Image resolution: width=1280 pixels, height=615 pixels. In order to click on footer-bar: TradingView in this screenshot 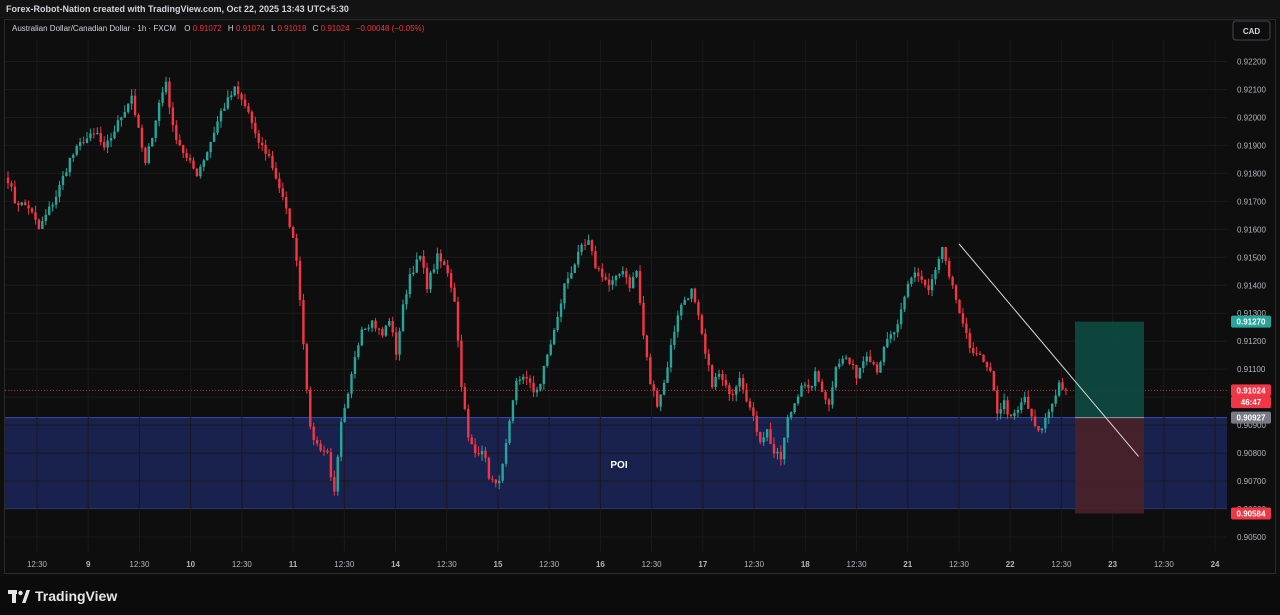, I will do `click(640, 595)`.